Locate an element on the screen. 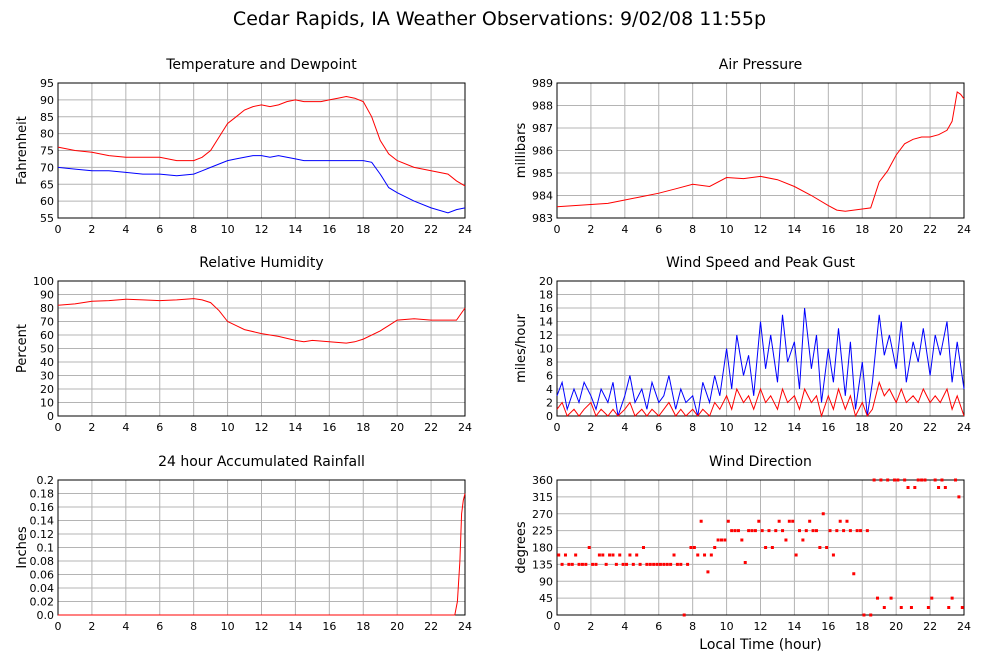 The image size is (999, 659). temp-frame is located at coordinates (261, 150).